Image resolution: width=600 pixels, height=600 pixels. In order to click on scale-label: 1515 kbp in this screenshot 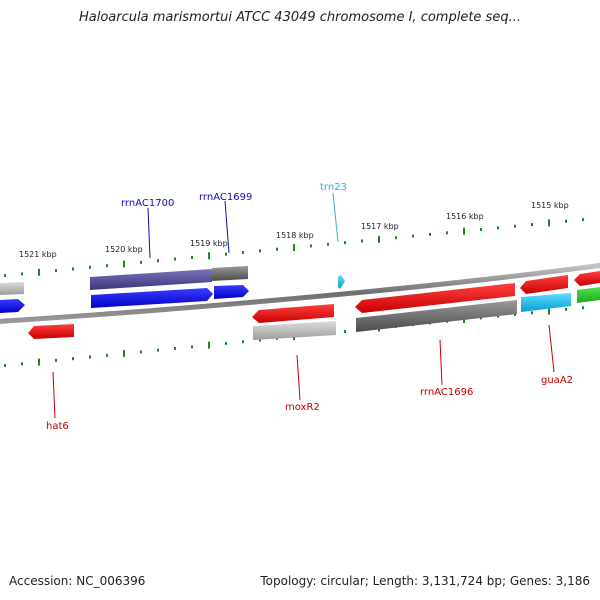, I will do `click(550, 205)`.